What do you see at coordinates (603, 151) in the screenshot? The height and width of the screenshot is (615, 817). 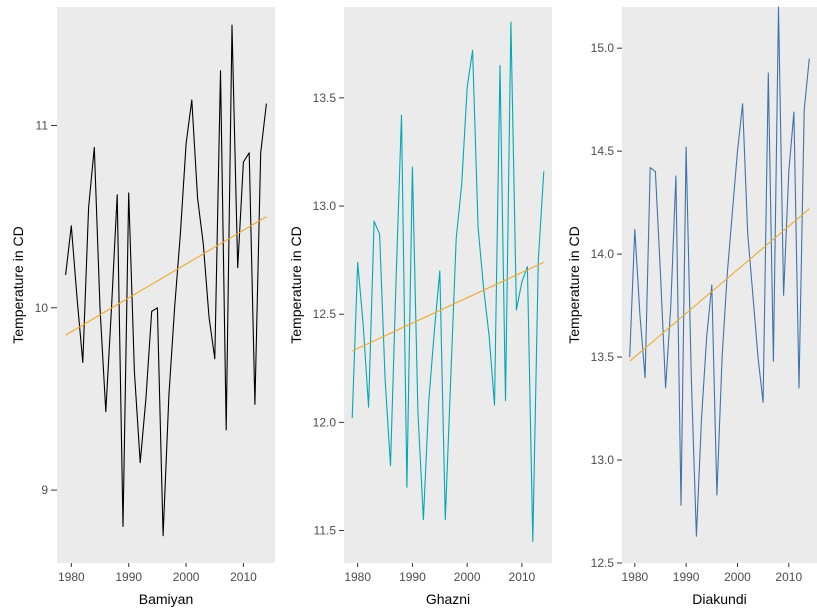 I see `y-tick-label: 14.5` at bounding box center [603, 151].